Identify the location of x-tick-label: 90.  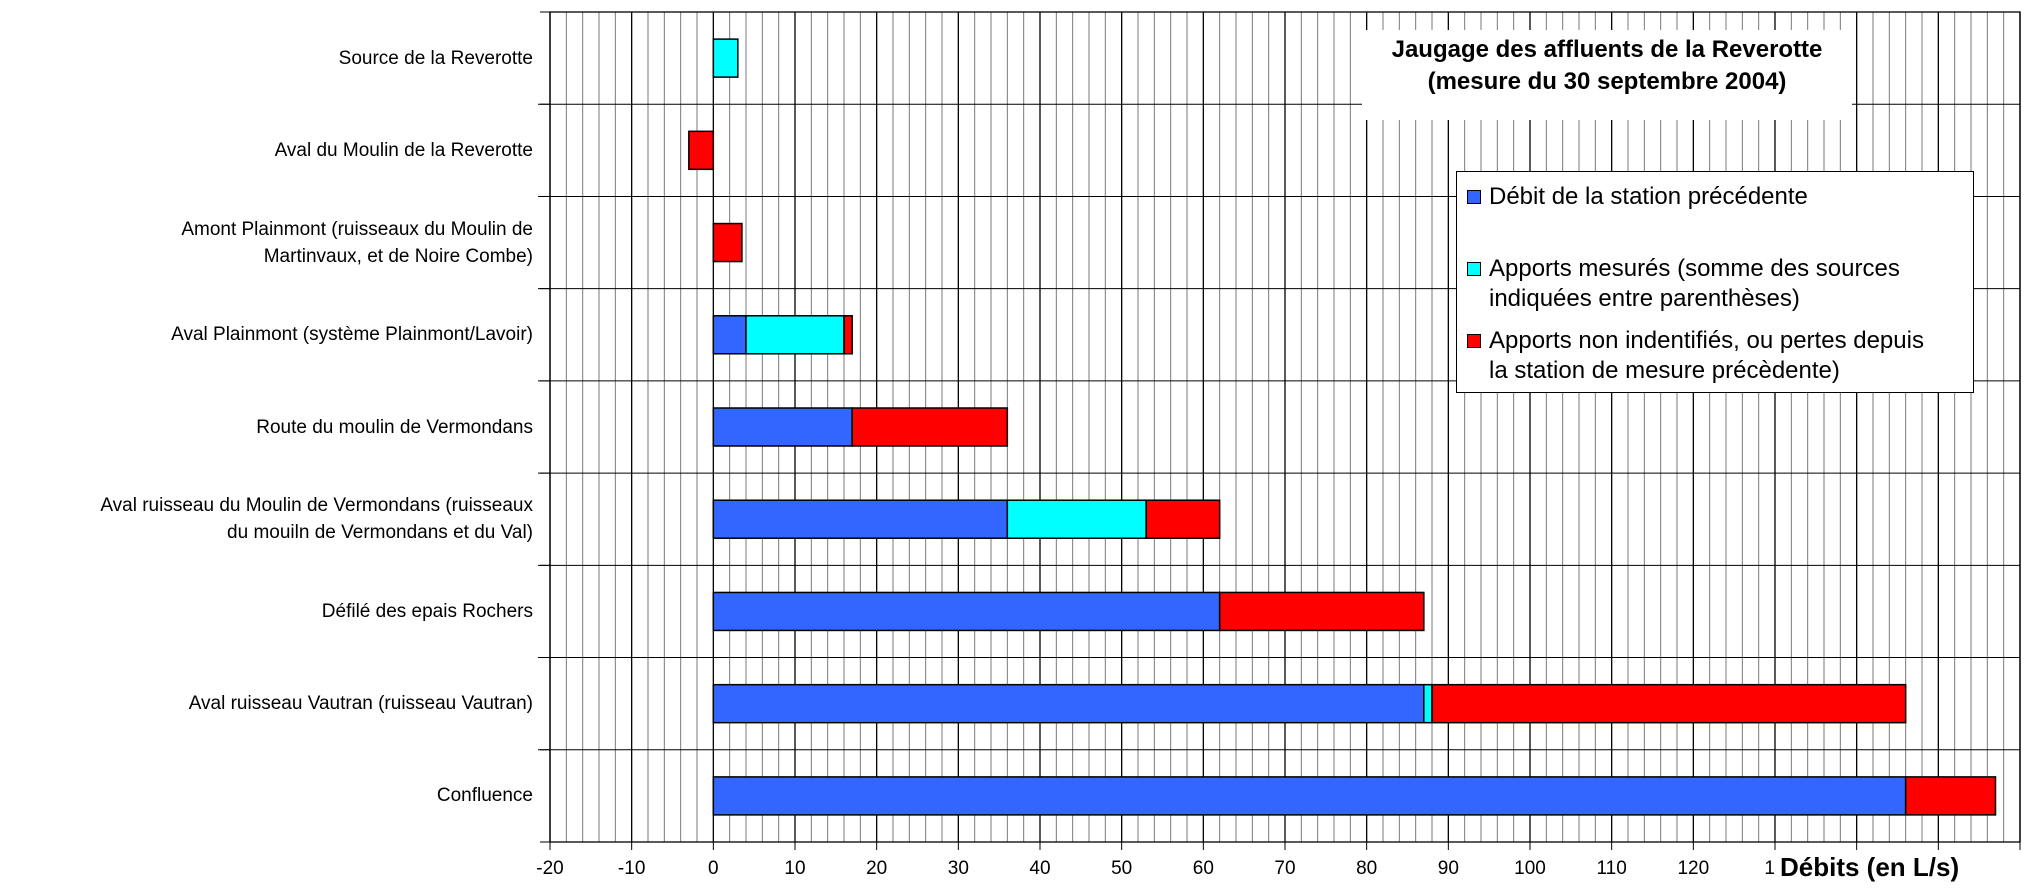
(1448, 868).